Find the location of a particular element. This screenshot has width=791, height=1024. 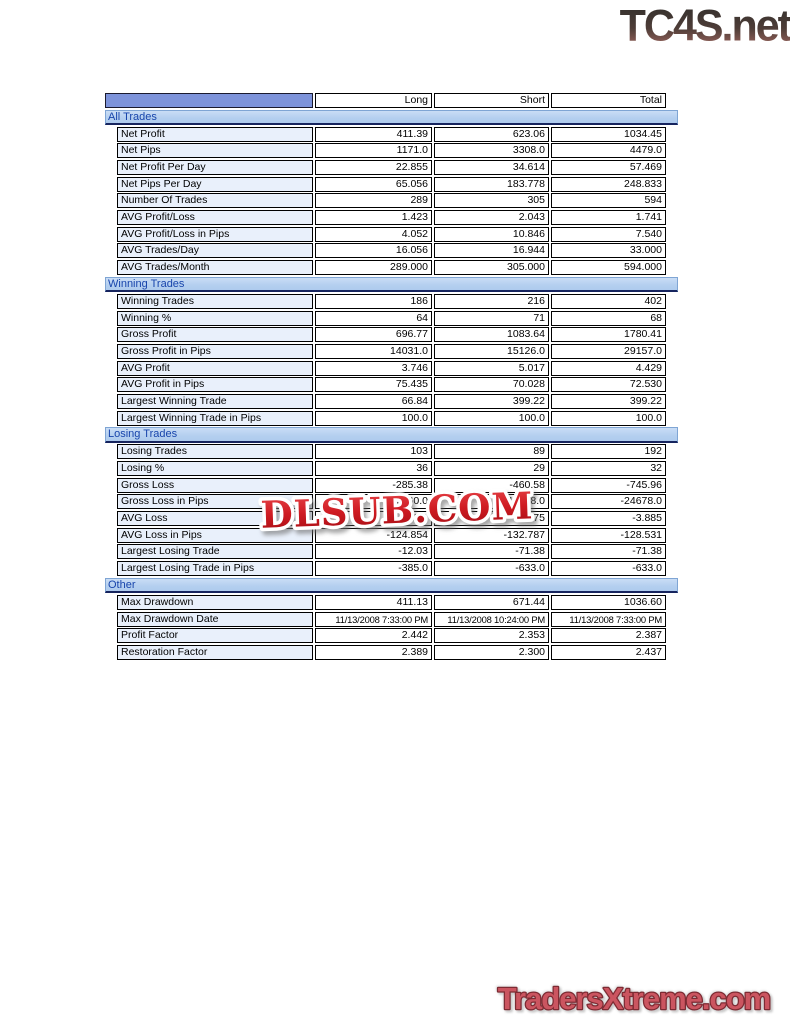

value-cell-long: 289 is located at coordinates (373, 201).